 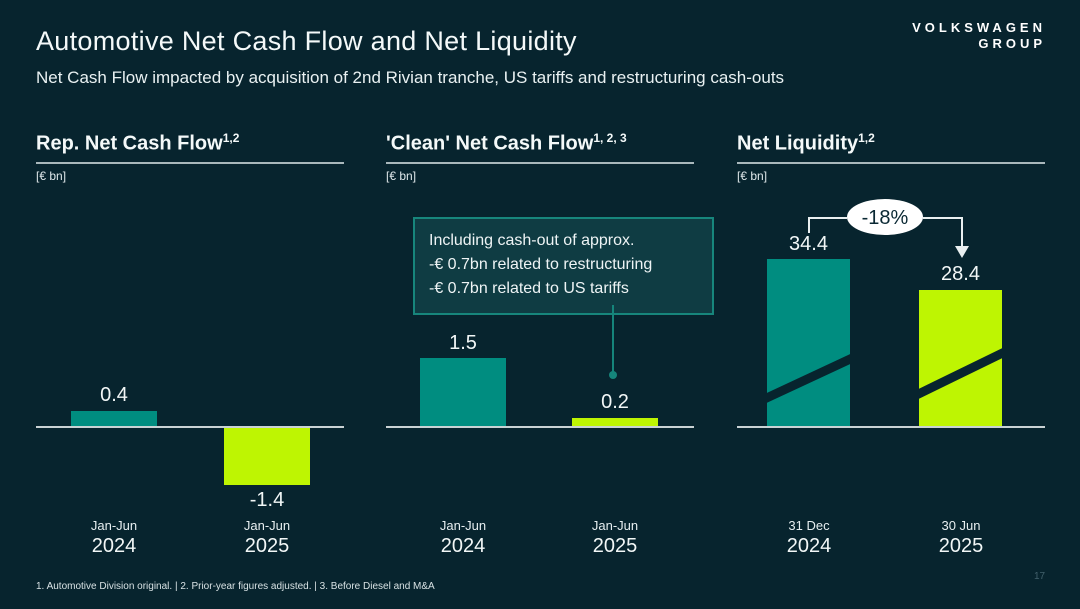 I want to click on value-label-2024: 0.4, so click(x=114, y=395).